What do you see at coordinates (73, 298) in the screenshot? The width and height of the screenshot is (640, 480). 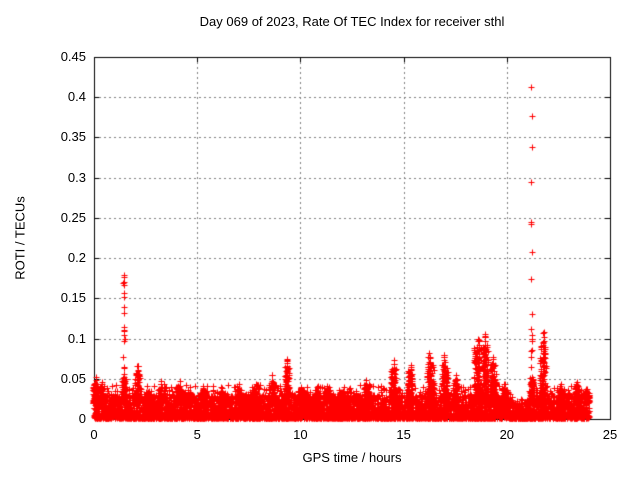 I see `y-tick-label: 0.15` at bounding box center [73, 298].